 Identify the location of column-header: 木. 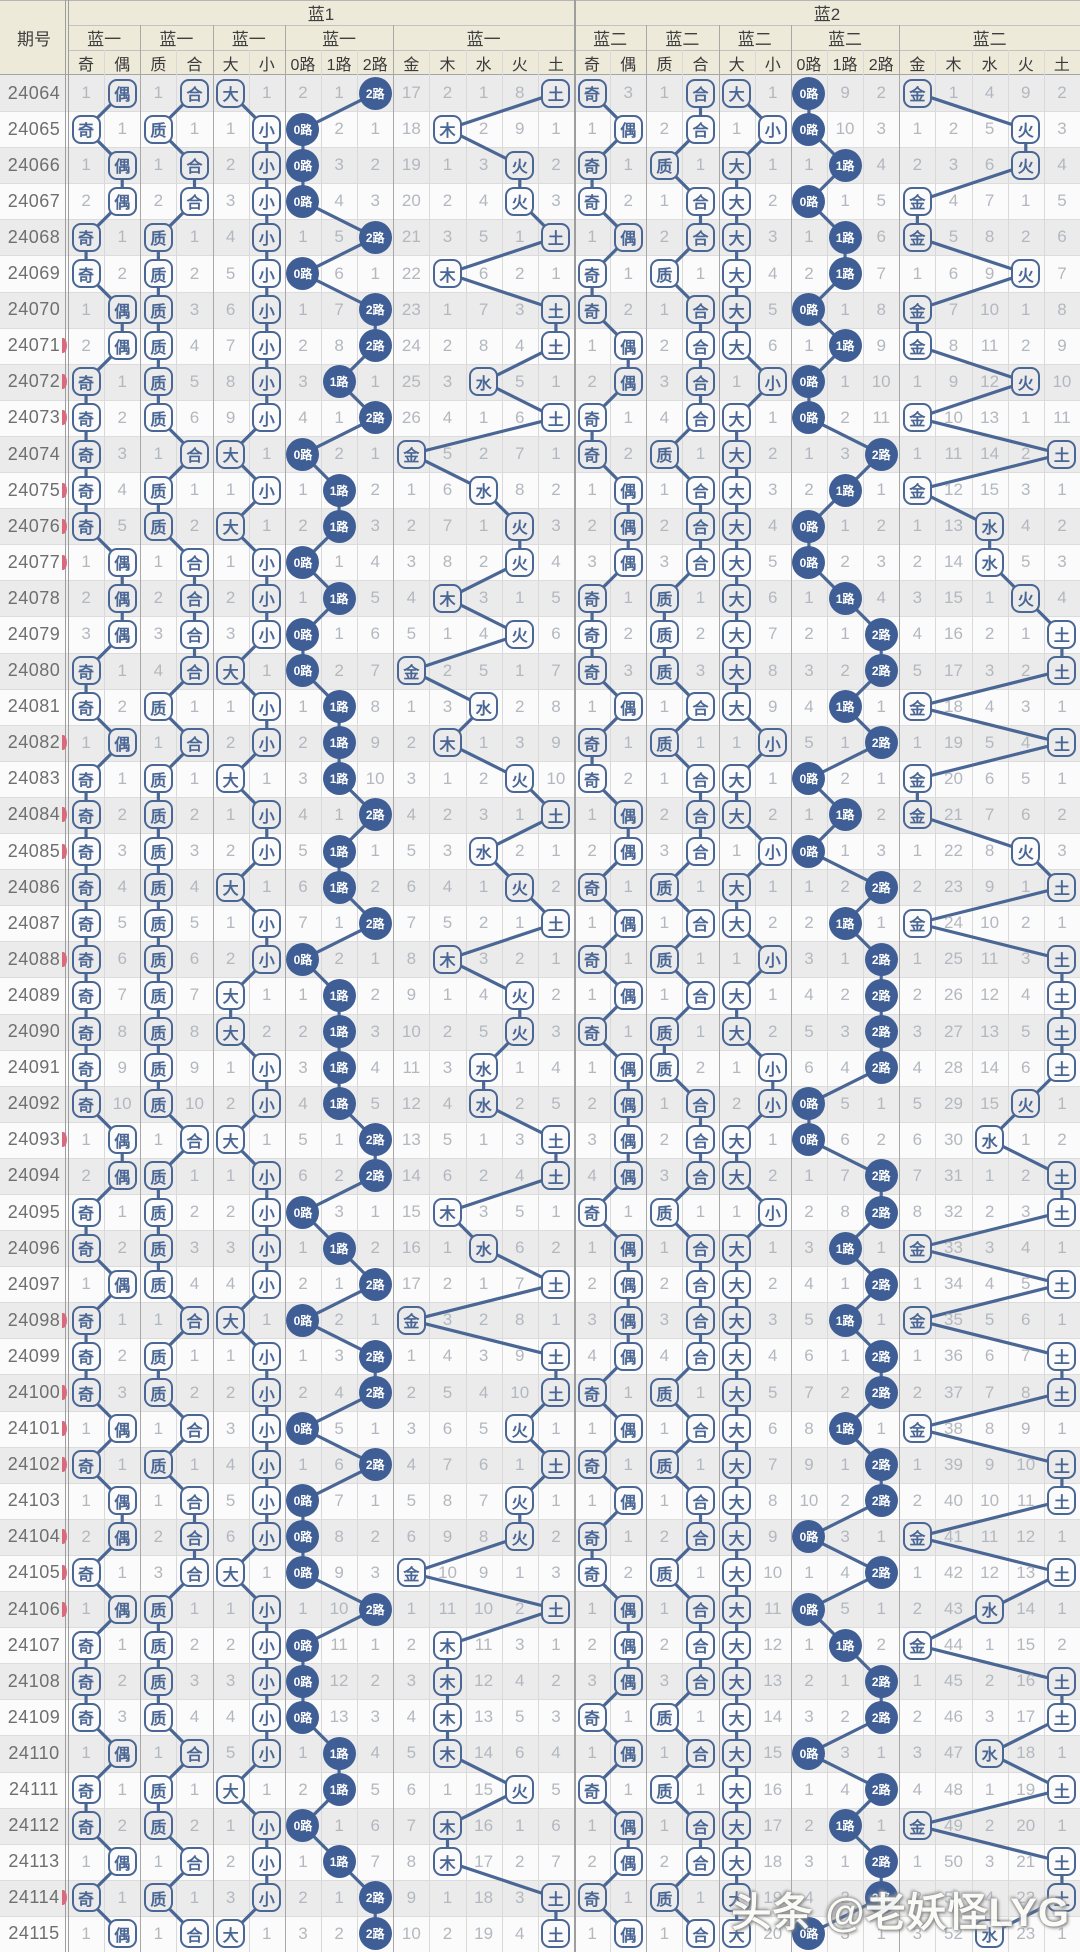
(953, 65).